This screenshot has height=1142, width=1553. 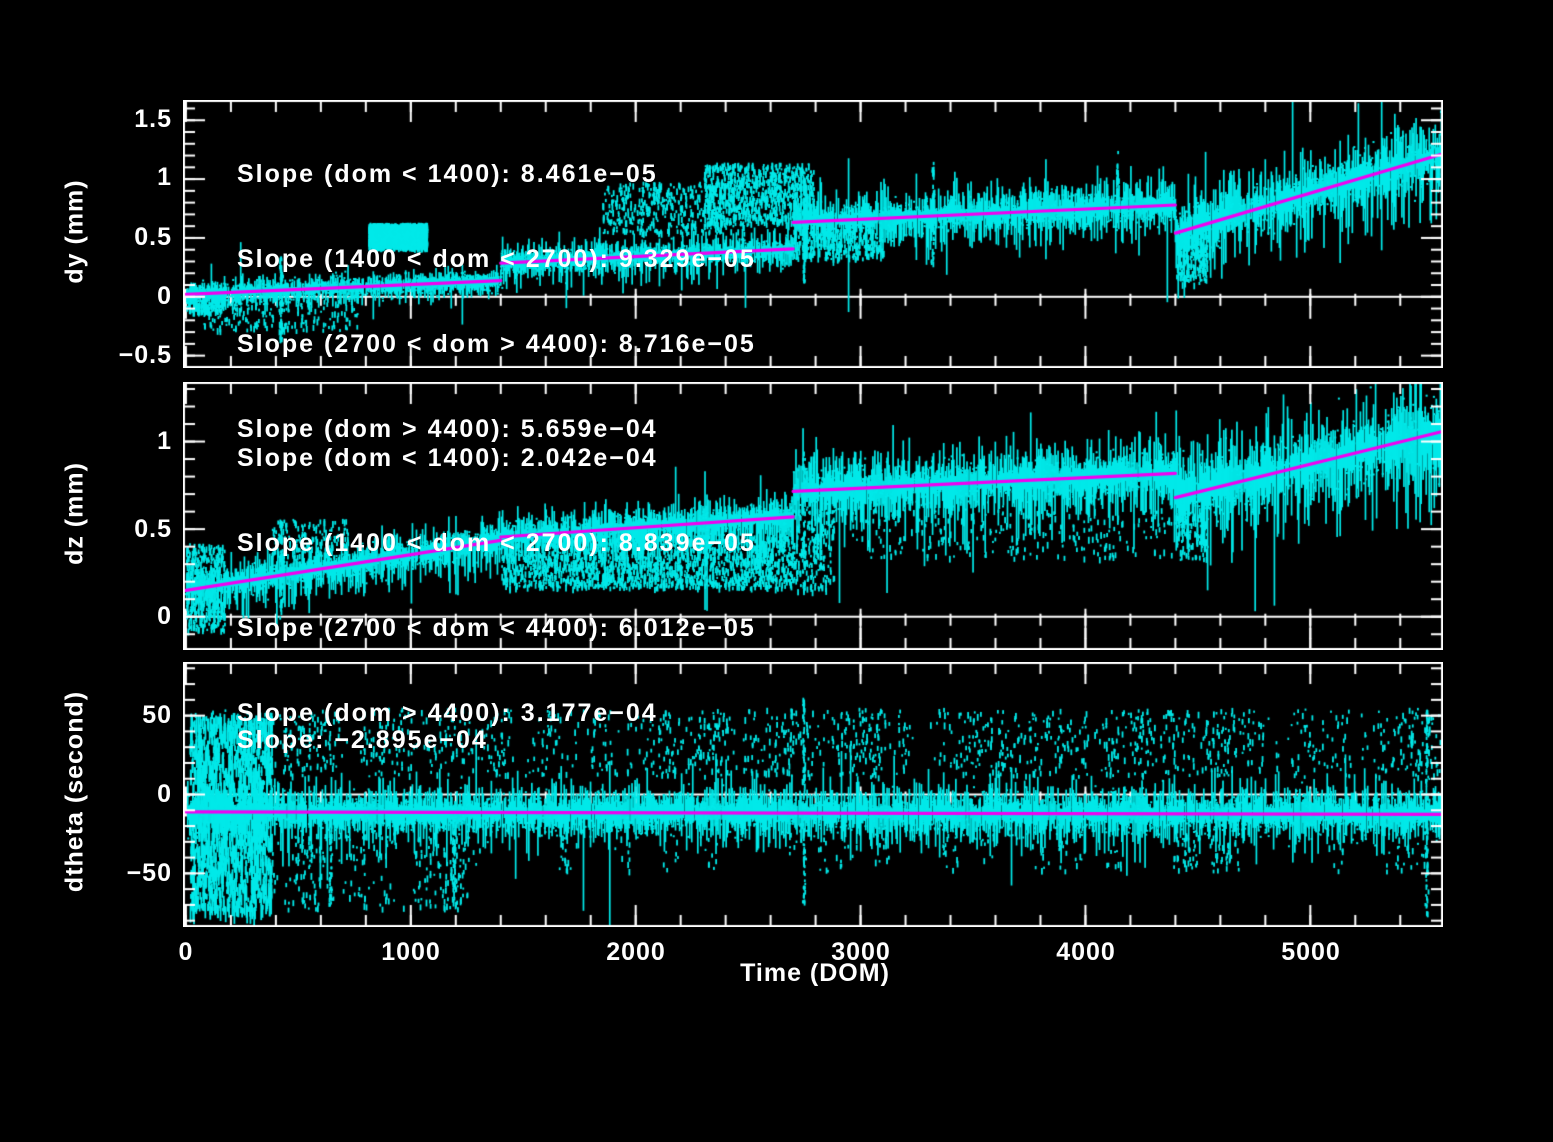 I want to click on dz-slope-line-3: Slope (2700 < dom < 4400): 6.012e−05, so click(x=496, y=628).